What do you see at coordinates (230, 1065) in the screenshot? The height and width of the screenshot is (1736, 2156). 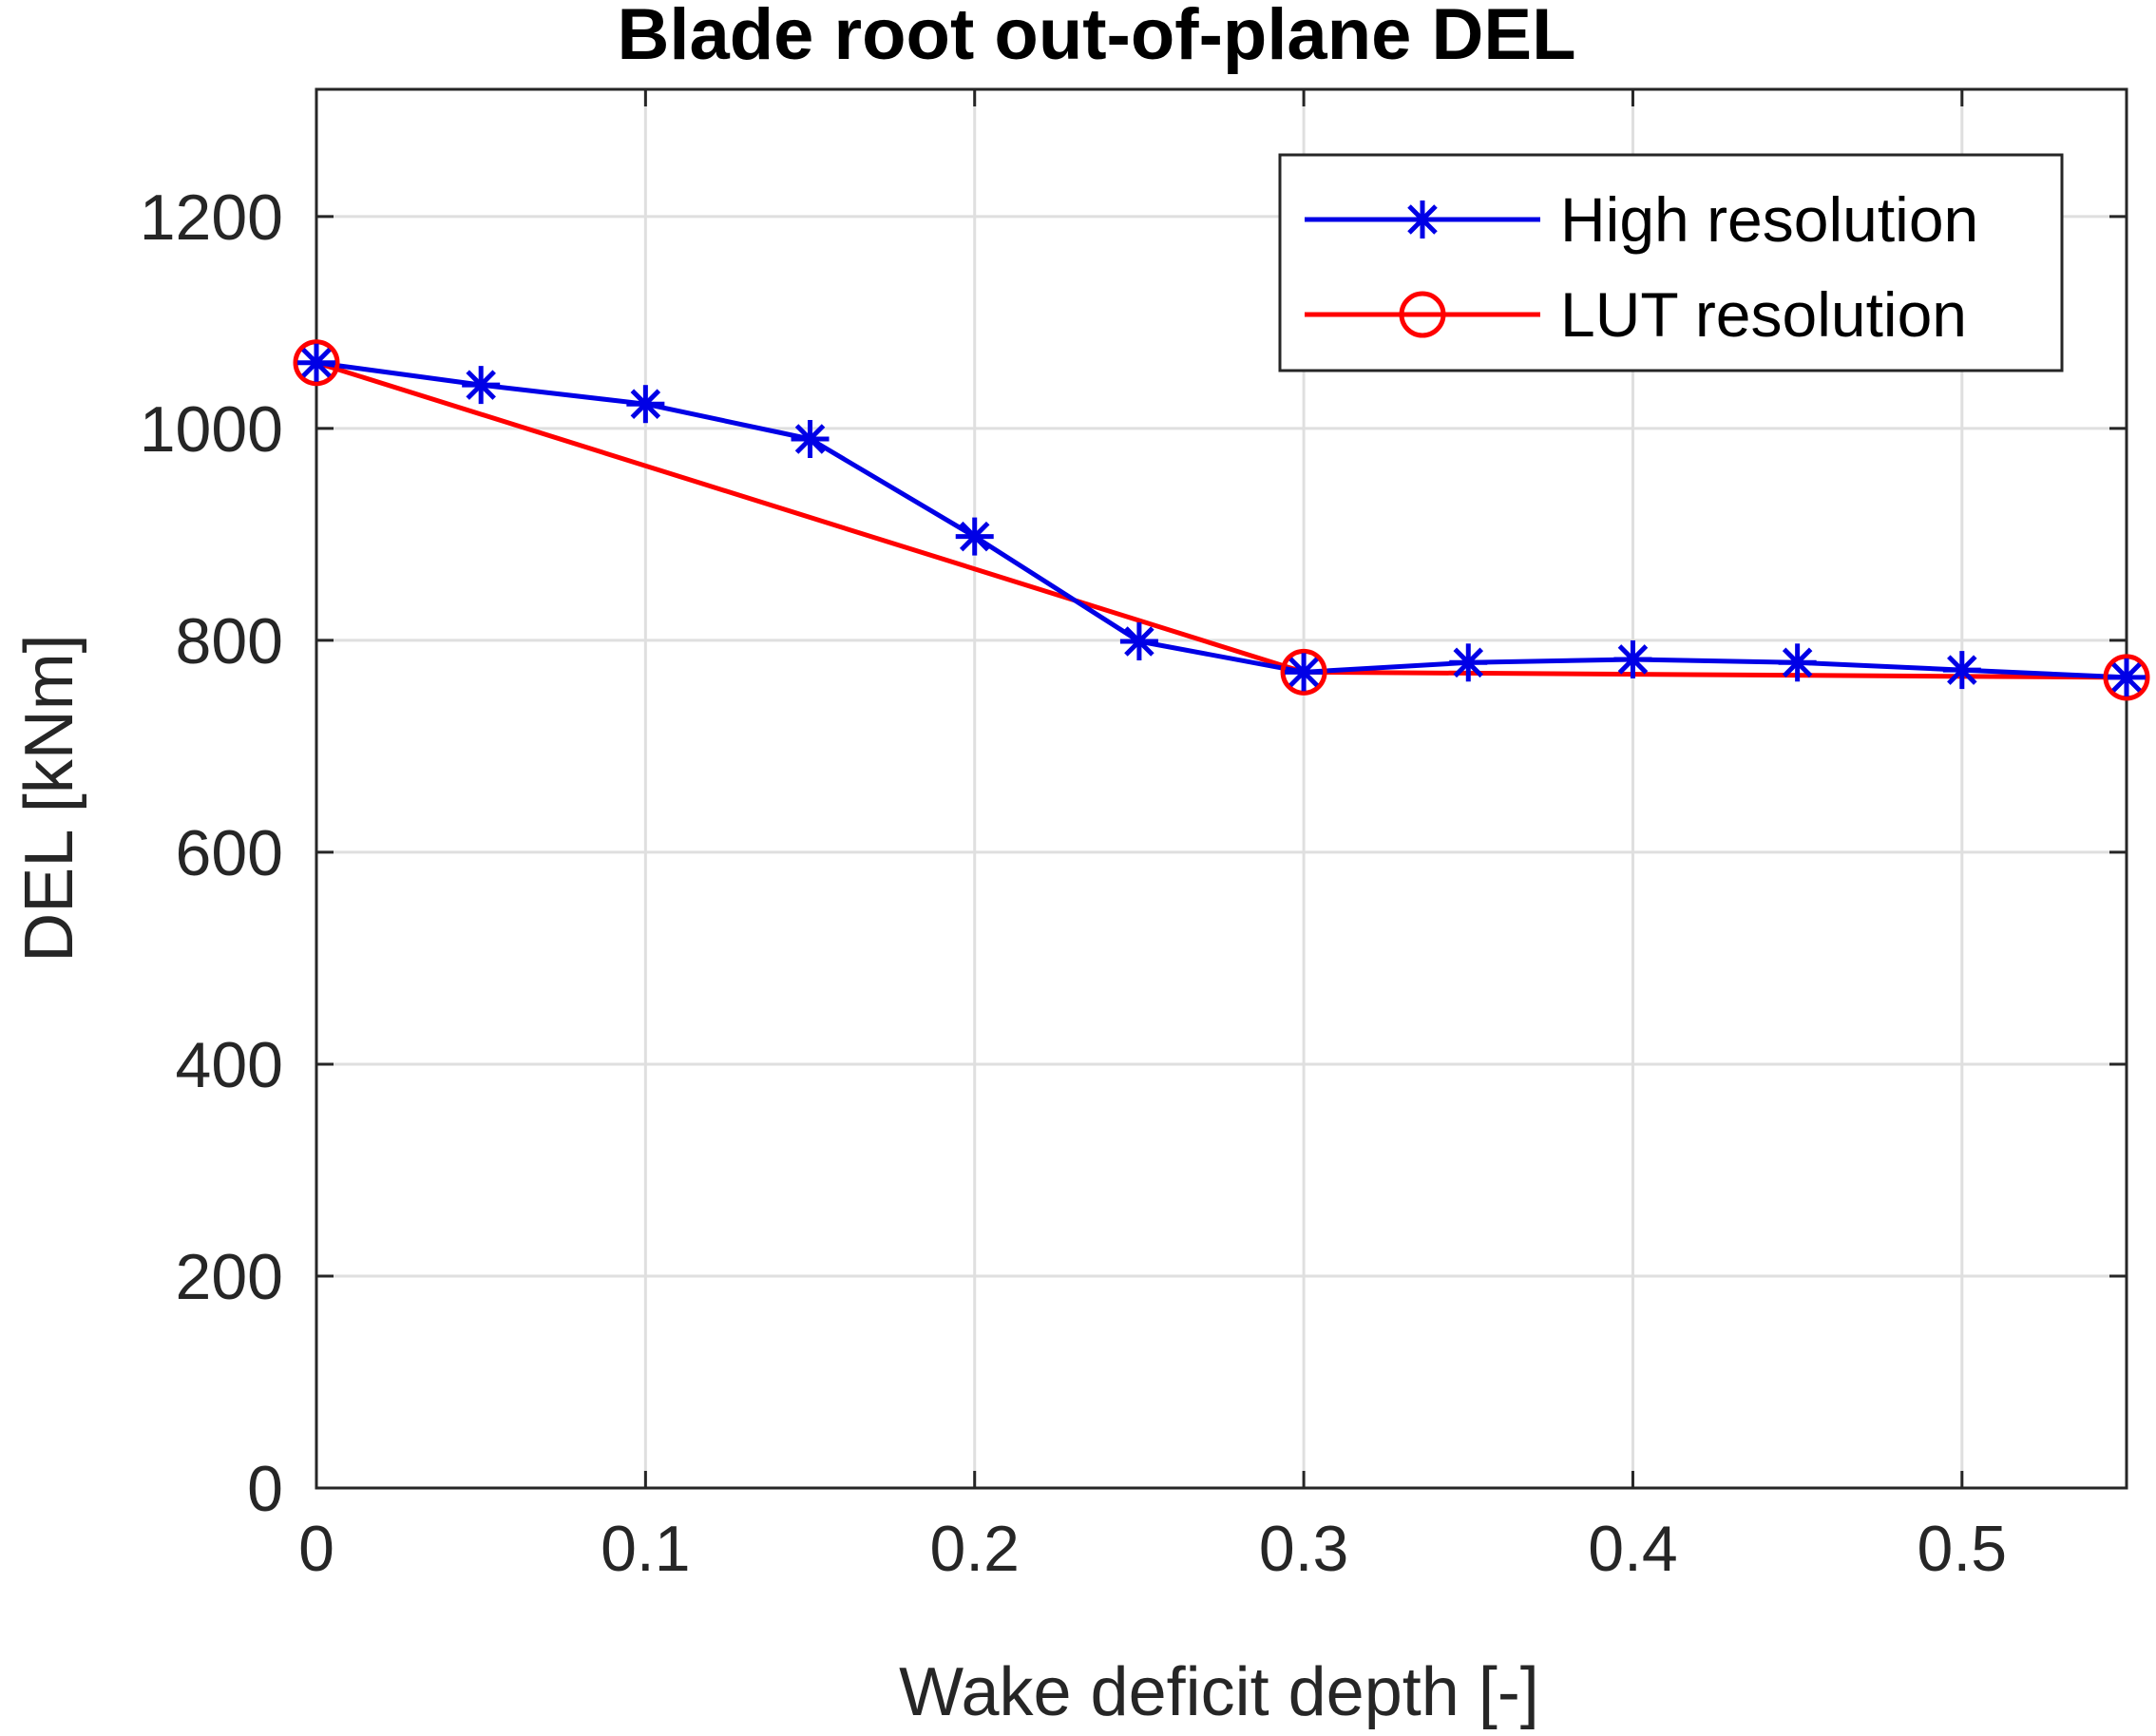 I see `y-tick-label: 400` at bounding box center [230, 1065].